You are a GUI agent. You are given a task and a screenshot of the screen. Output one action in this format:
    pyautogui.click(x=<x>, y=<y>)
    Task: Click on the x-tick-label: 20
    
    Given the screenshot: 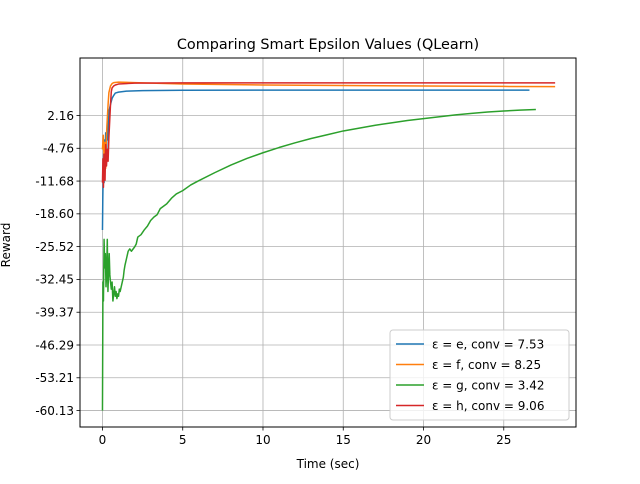 What is the action you would take?
    pyautogui.click(x=423, y=440)
    